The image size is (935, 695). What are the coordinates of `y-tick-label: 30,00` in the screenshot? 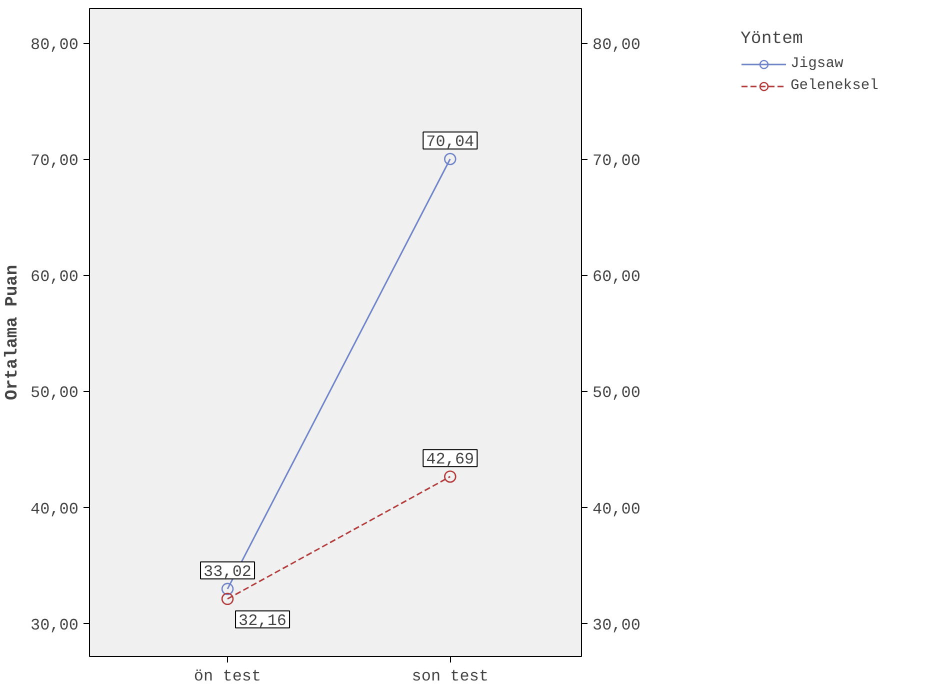 It's located at (54, 625).